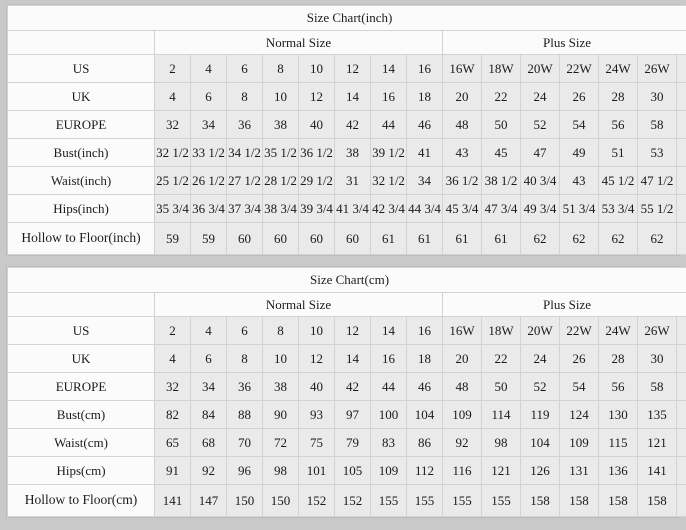 The height and width of the screenshot is (530, 686). I want to click on data-cell: 41 3/4, so click(352, 208).